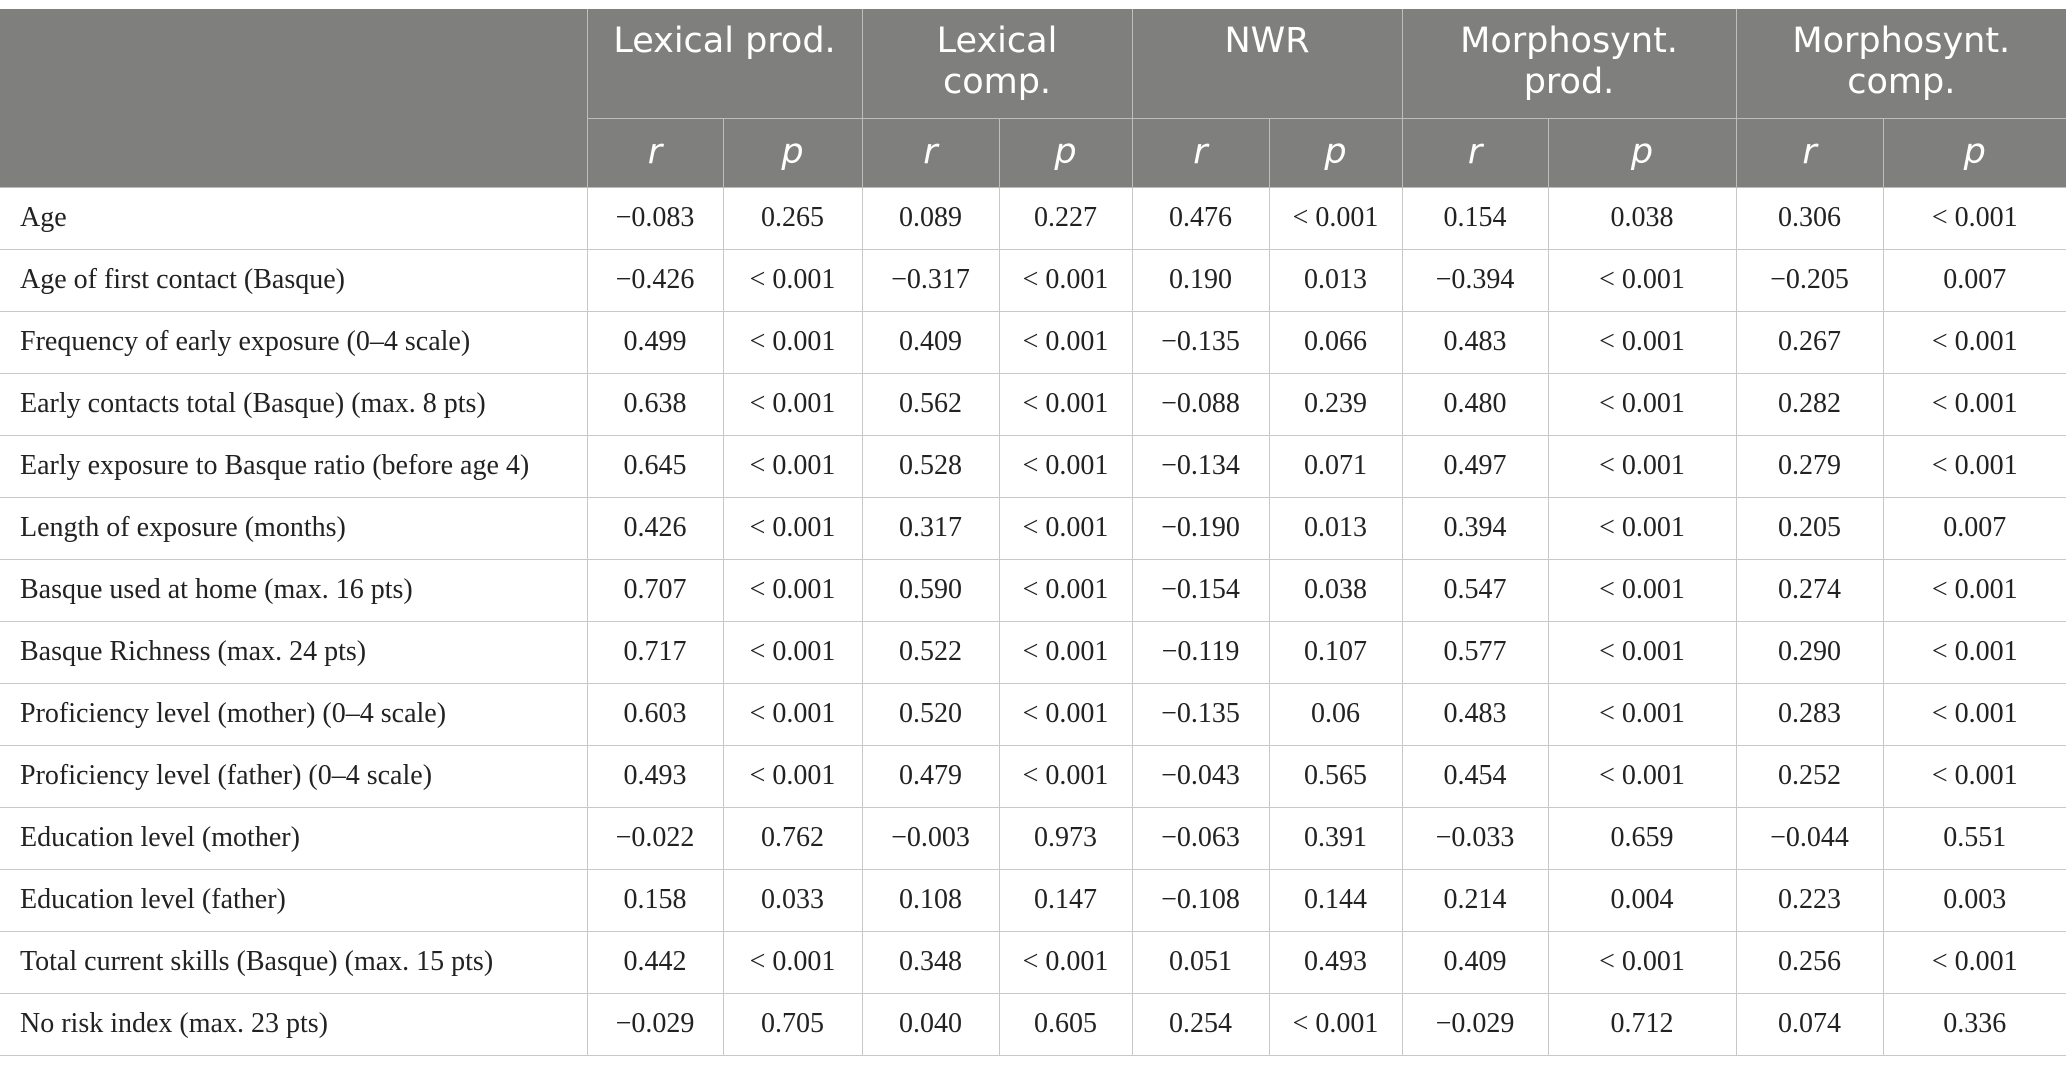 The image size is (2066, 1073). I want to click on r-value-cell: 0.223, so click(1809, 900).